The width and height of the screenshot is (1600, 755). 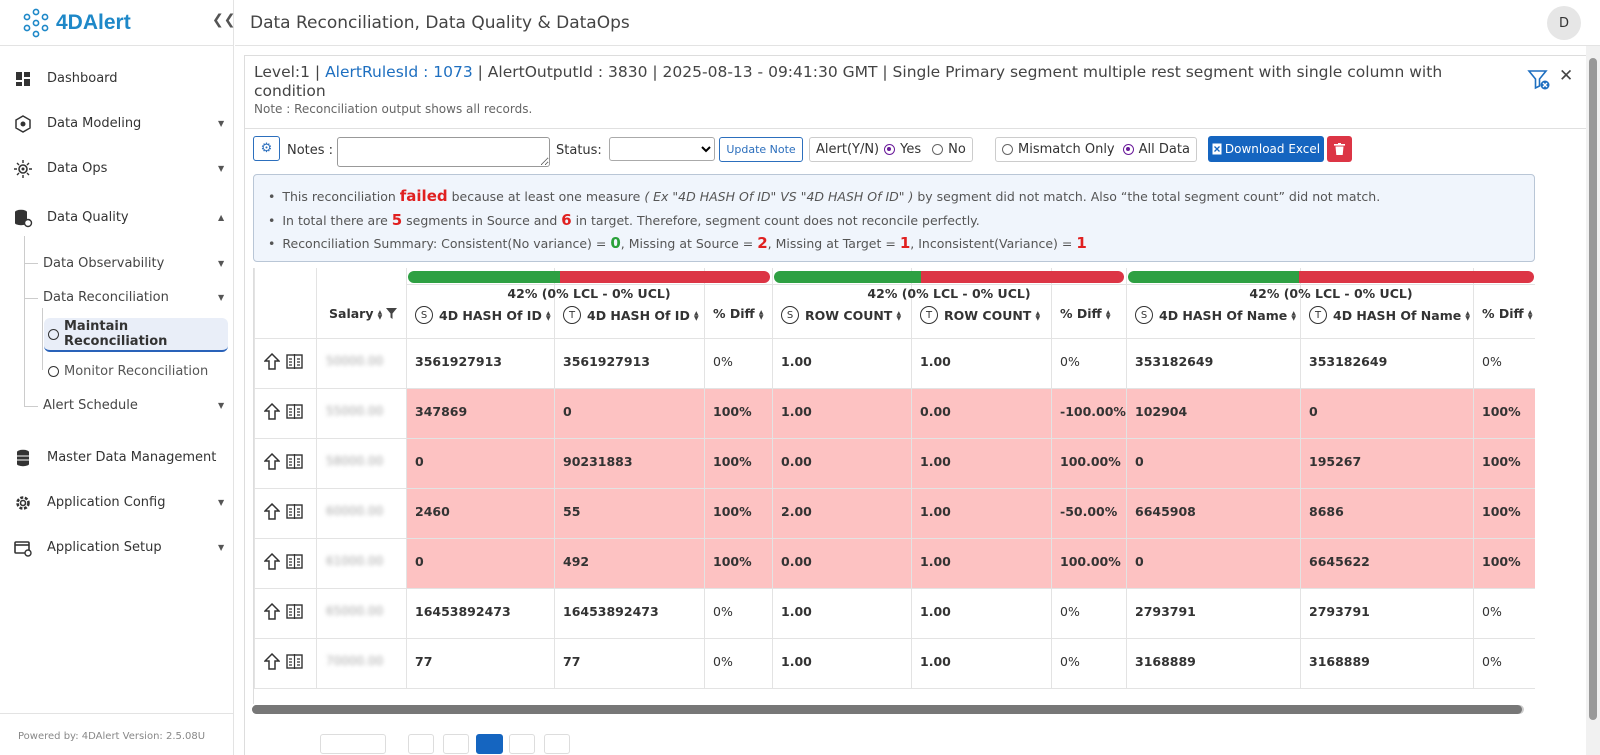 What do you see at coordinates (796, 511) in the screenshot?
I see `table-cell: 2.00` at bounding box center [796, 511].